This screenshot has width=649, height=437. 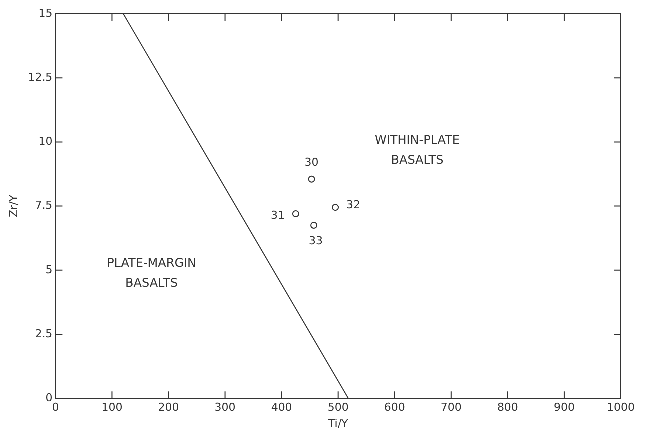 What do you see at coordinates (49, 397) in the screenshot?
I see `y-tick-label: 0` at bounding box center [49, 397].